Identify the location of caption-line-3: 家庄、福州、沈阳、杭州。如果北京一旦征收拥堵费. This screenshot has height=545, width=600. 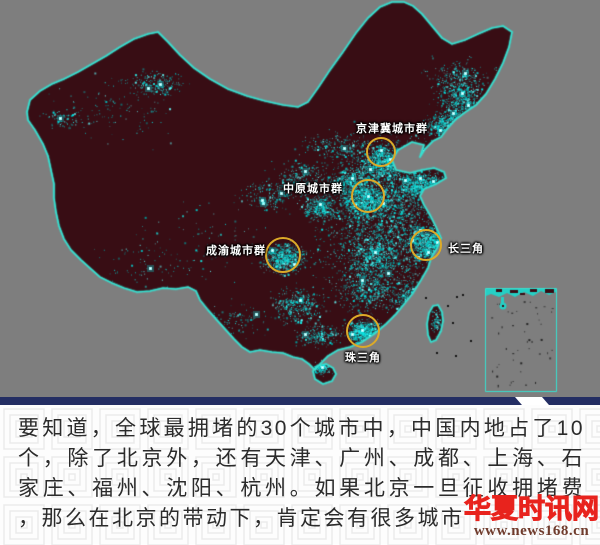
(301, 488).